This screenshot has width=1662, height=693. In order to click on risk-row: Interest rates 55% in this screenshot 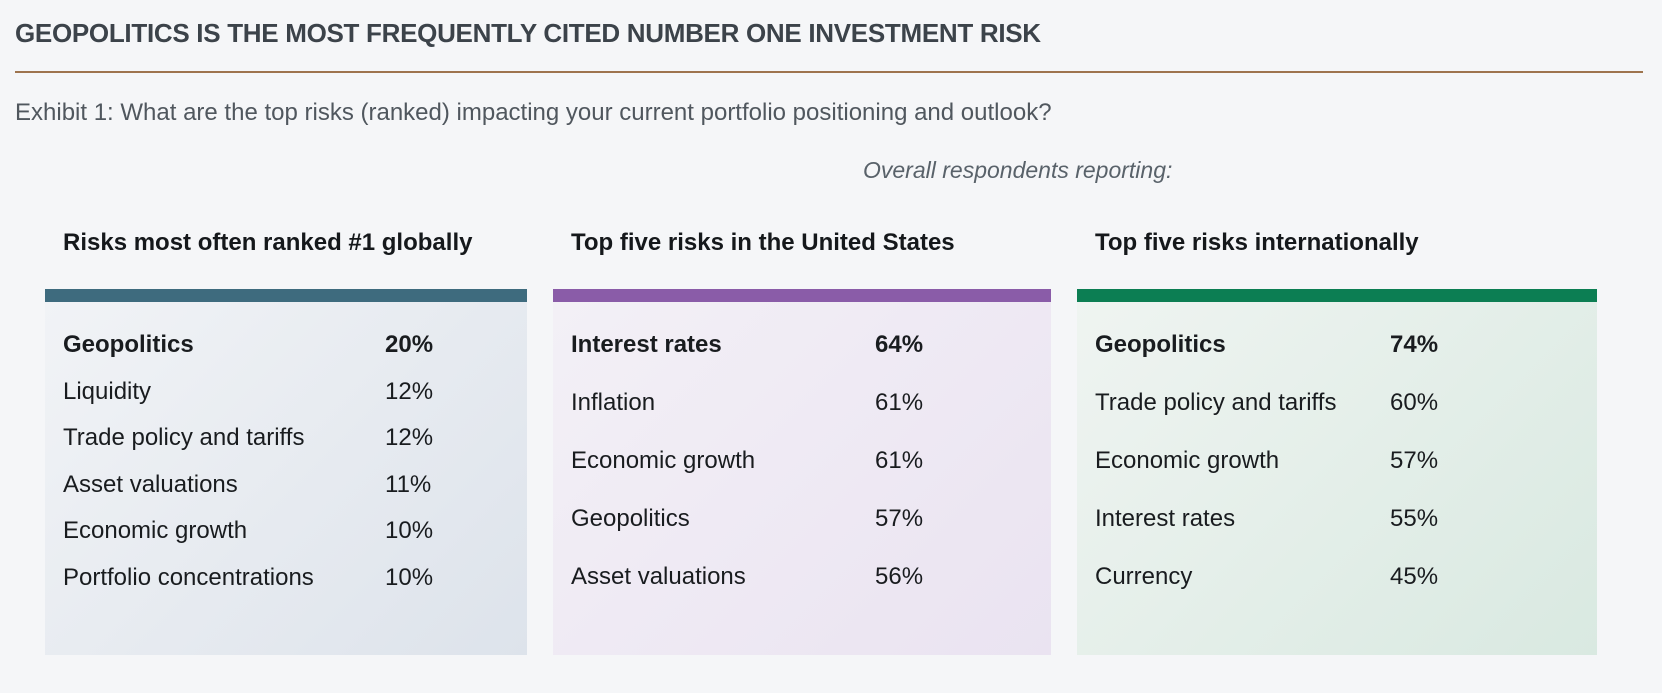, I will do `click(1337, 519)`.